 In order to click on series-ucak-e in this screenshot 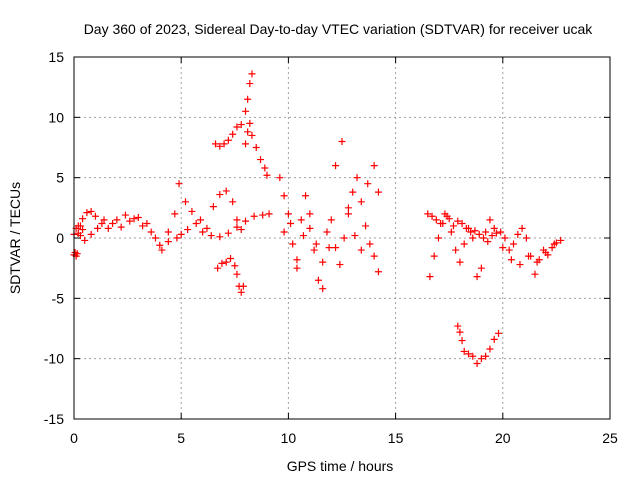, I will do `click(234, 110)`.